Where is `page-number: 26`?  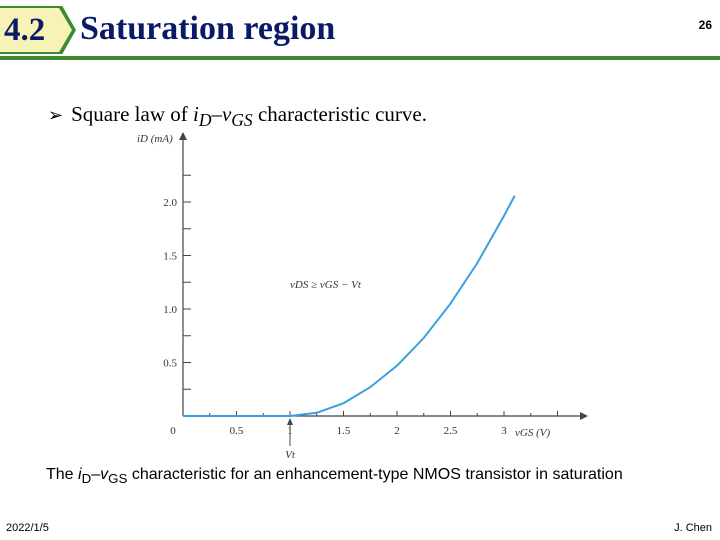
page-number: 26 is located at coordinates (705, 25).